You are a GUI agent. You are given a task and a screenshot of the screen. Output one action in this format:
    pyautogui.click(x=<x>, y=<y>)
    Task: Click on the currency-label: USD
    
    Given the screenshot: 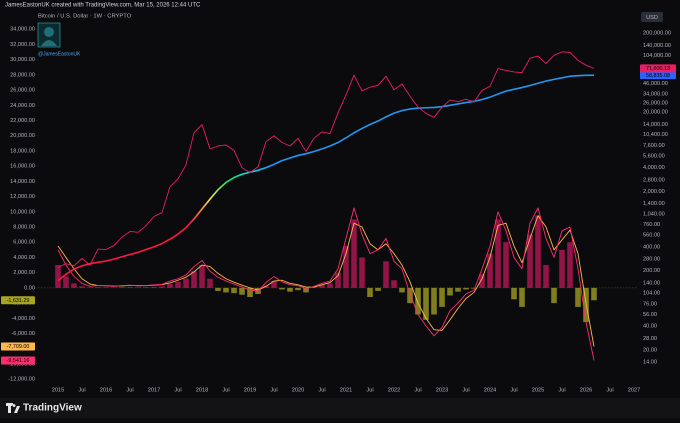 What is the action you would take?
    pyautogui.click(x=652, y=18)
    